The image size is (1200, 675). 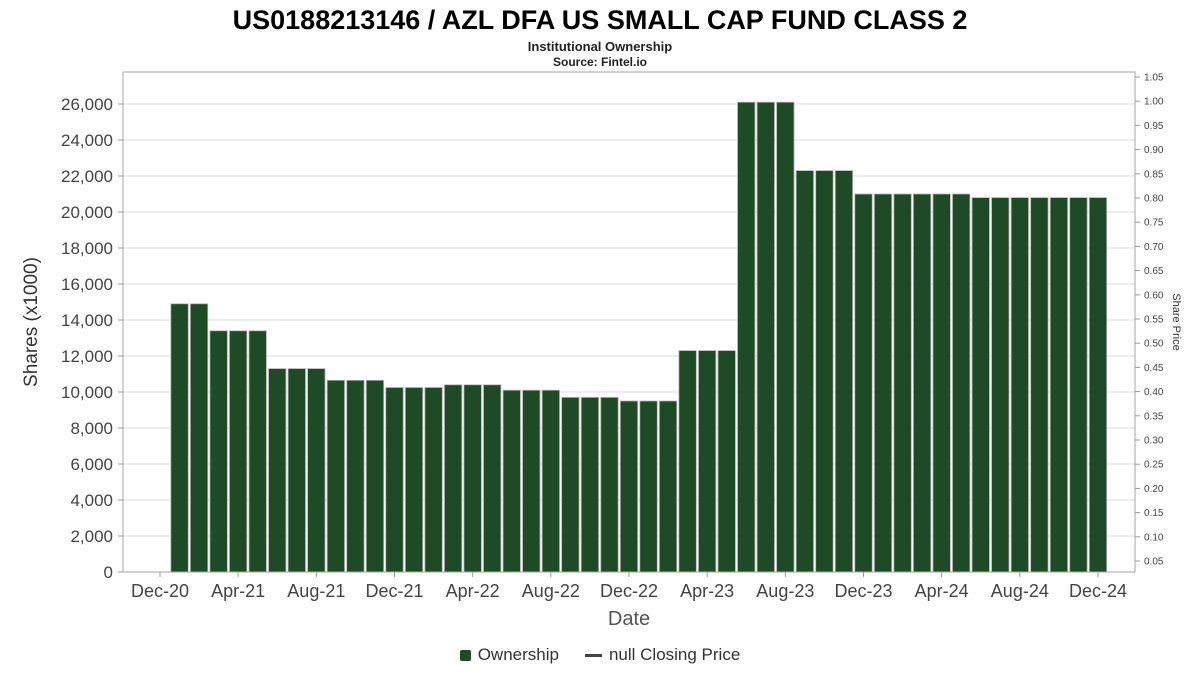 What do you see at coordinates (1154, 102) in the screenshot?
I see `axis-tick-label: 1.00` at bounding box center [1154, 102].